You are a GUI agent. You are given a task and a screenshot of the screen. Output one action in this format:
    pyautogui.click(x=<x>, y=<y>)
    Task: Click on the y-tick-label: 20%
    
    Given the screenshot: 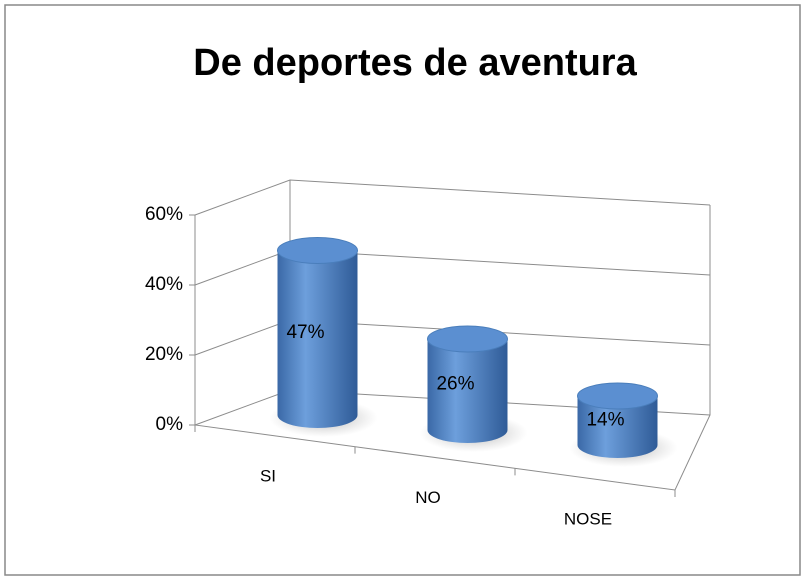 What is the action you would take?
    pyautogui.click(x=164, y=354)
    